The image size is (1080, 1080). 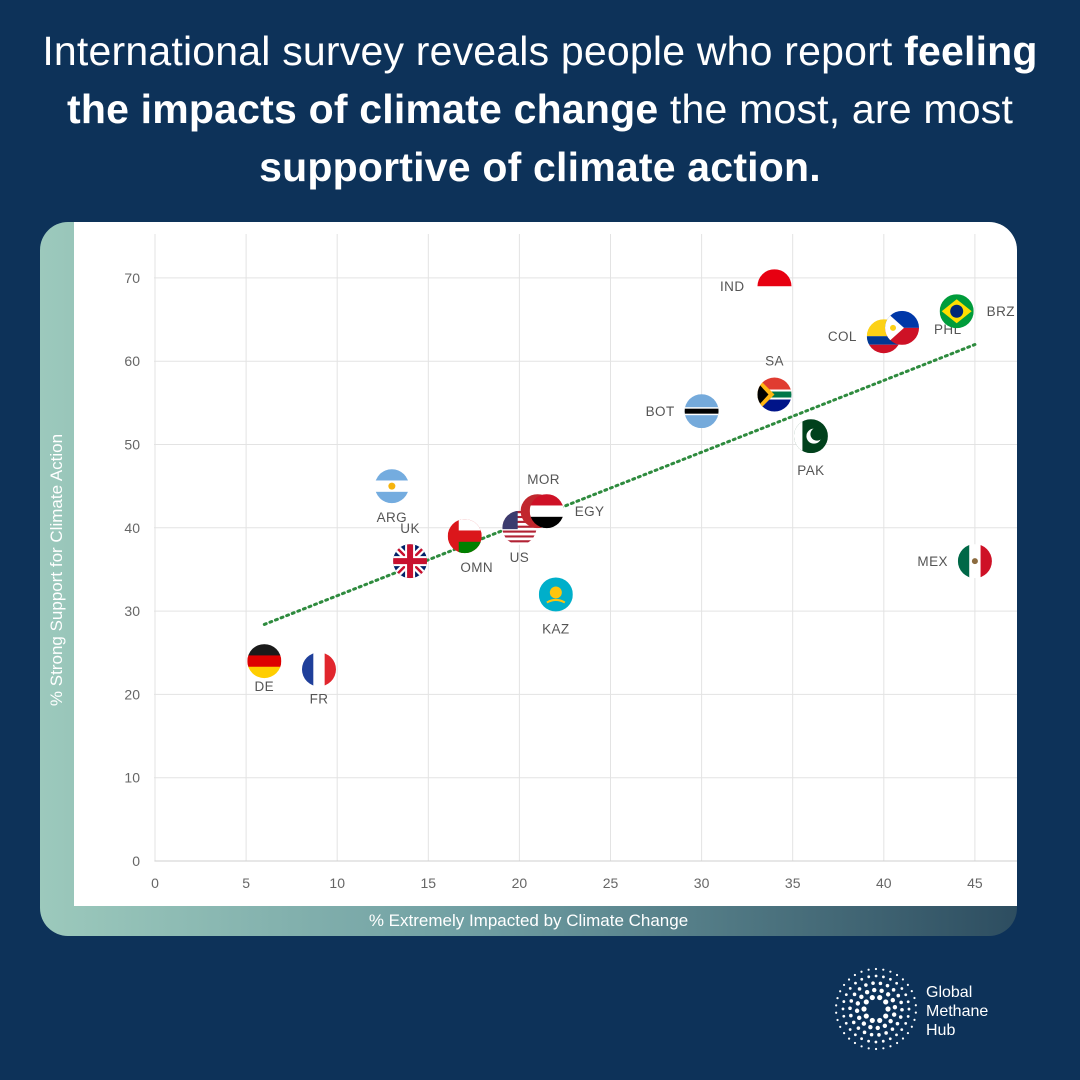 I want to click on x-tick-label: 10, so click(x=337, y=883).